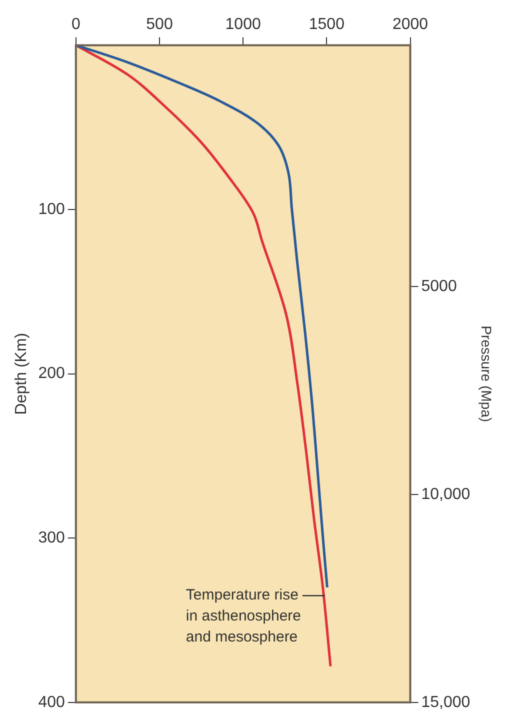 Image resolution: width=506 pixels, height=723 pixels. What do you see at coordinates (486, 374) in the screenshot?
I see `y2-axis-title: Pressure (Mpa)` at bounding box center [486, 374].